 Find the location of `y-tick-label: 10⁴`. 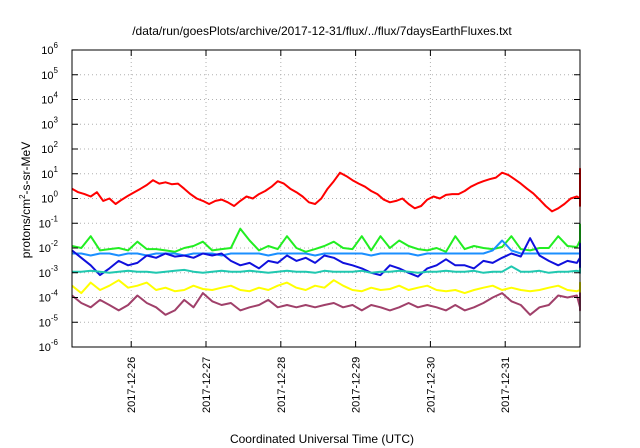

y-tick-label: 10⁴ is located at coordinates (49, 99).